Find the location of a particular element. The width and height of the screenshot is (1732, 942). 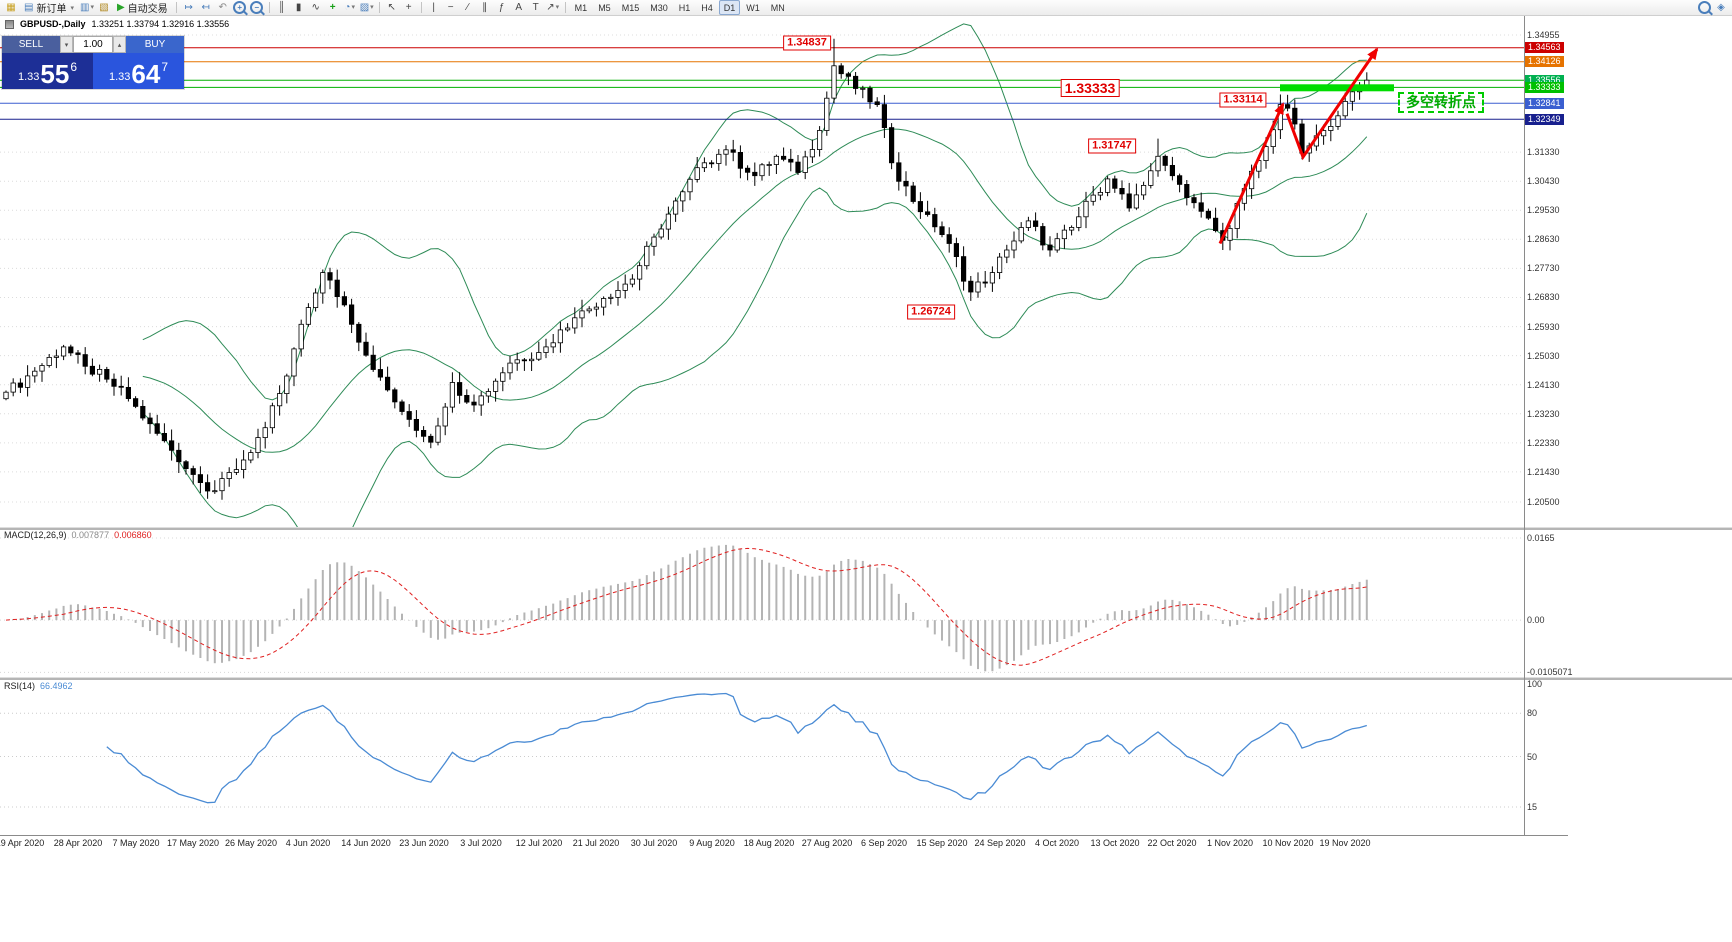

date-axis-label: 22 Oct 2020 is located at coordinates (1172, 843).